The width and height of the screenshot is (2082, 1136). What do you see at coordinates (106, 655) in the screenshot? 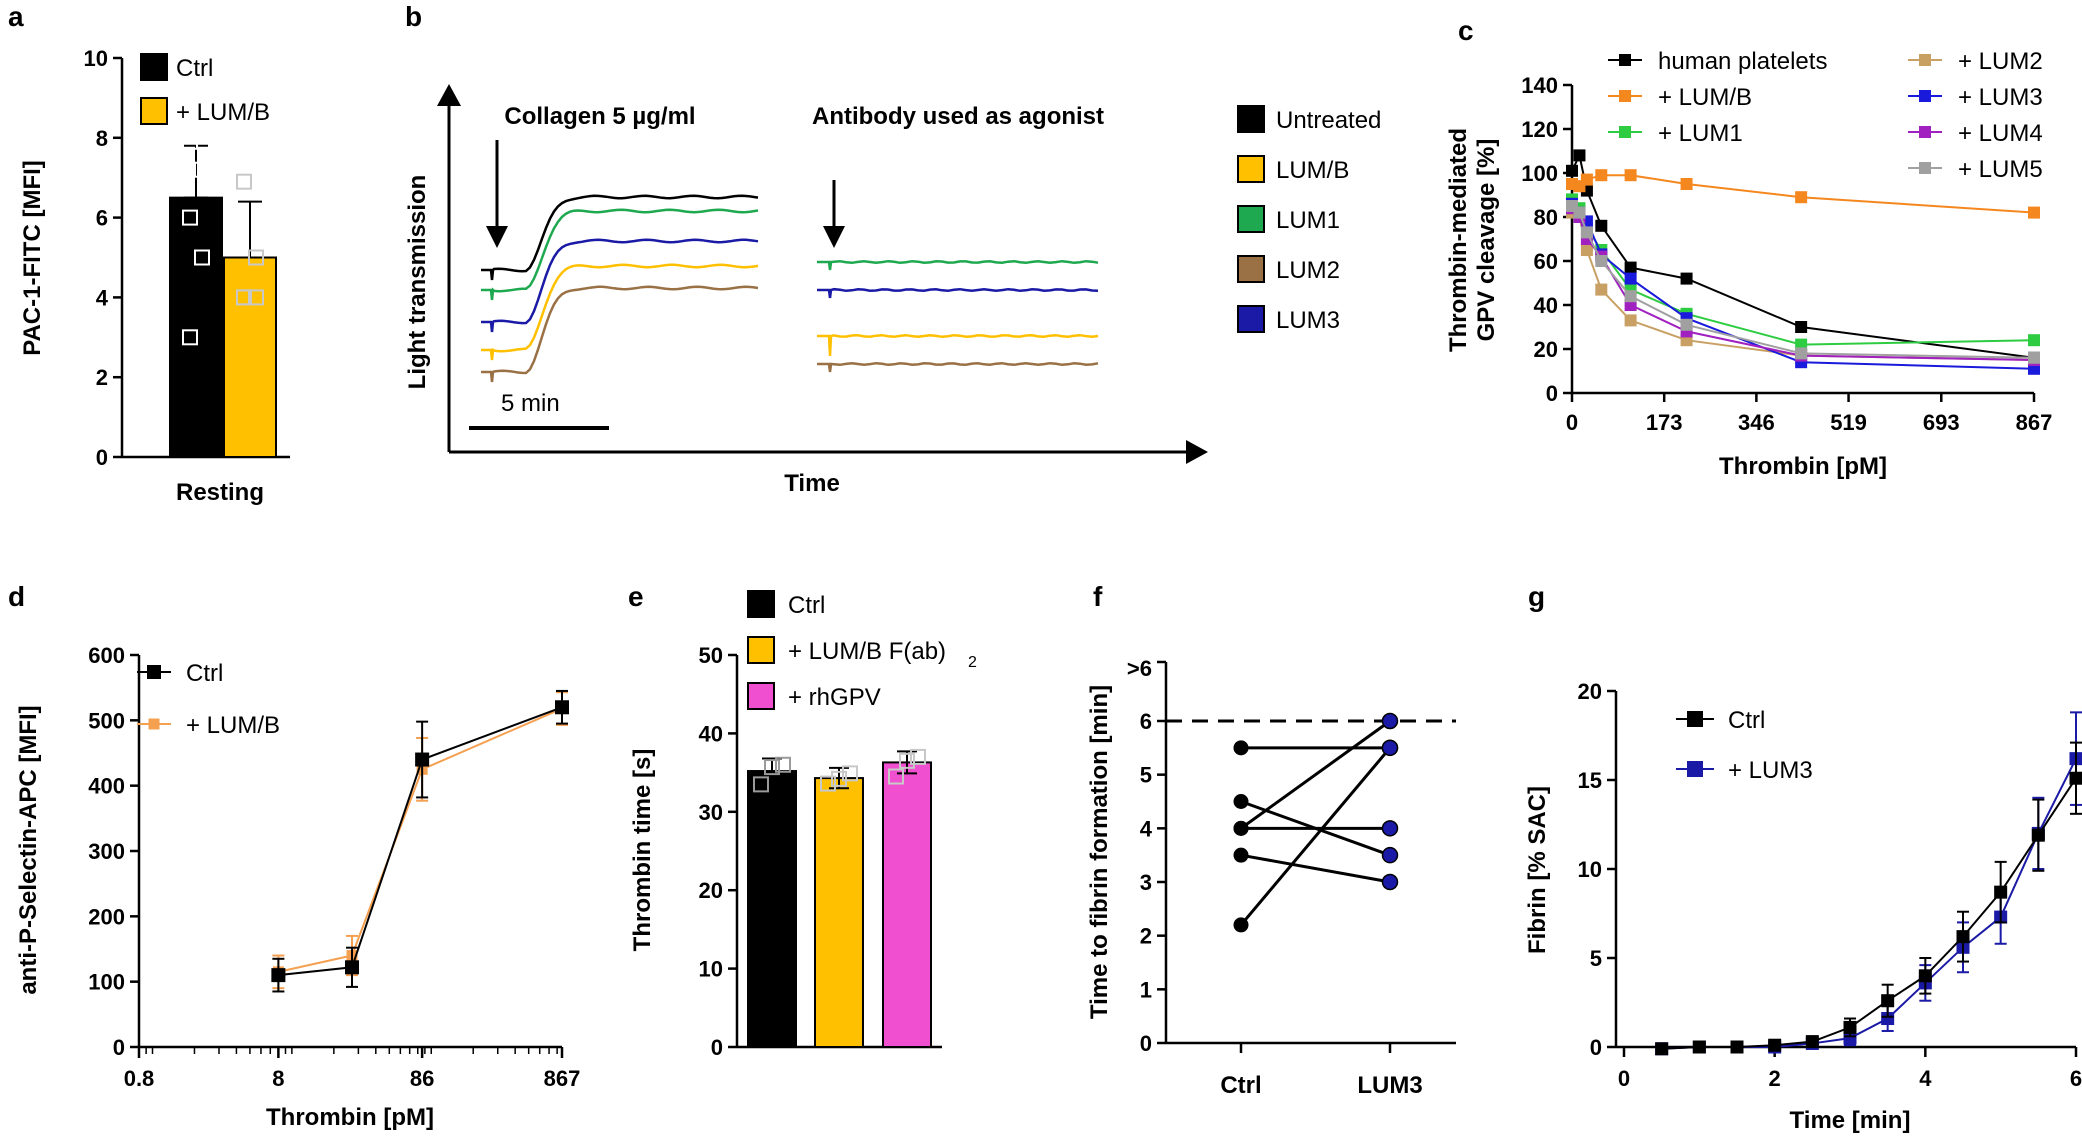
I see `d-y-tick-label: 600` at bounding box center [106, 655].